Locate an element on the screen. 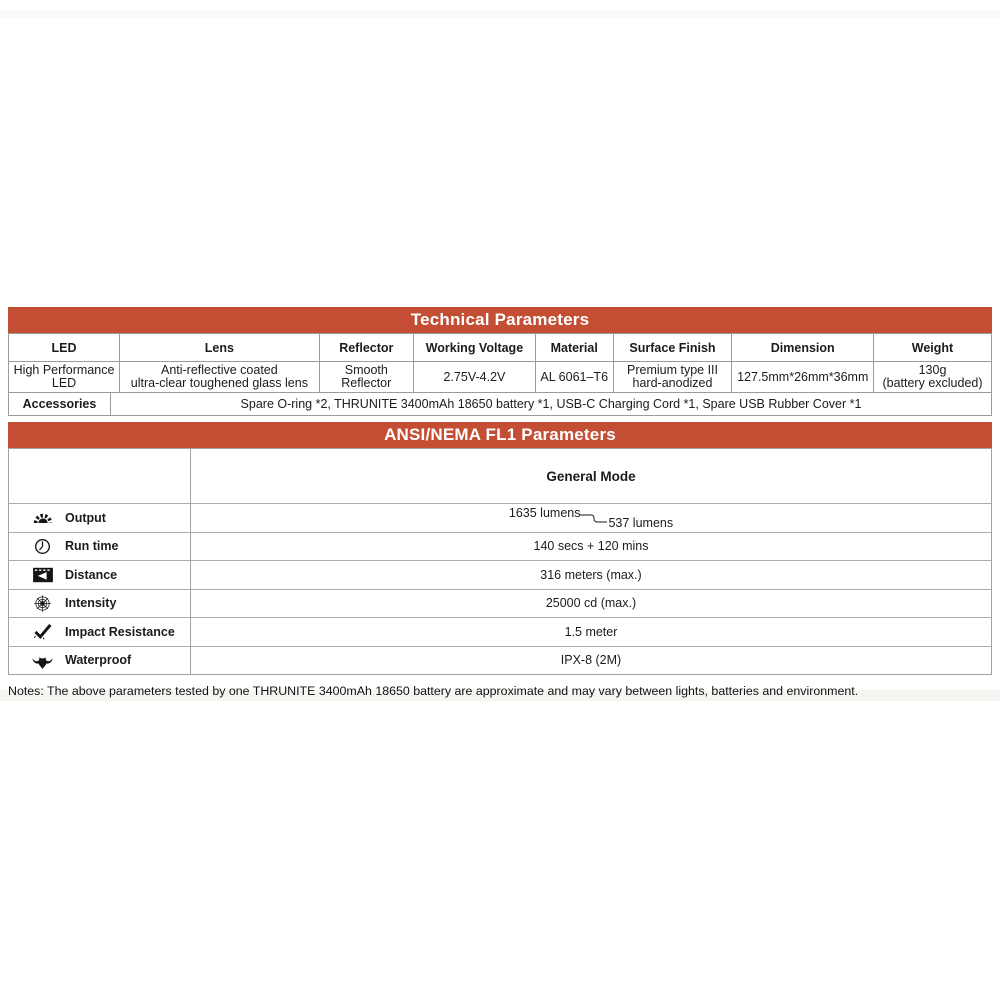 The image size is (1000, 1000). cell-line: ultra-clear toughened glass lens is located at coordinates (219, 383).